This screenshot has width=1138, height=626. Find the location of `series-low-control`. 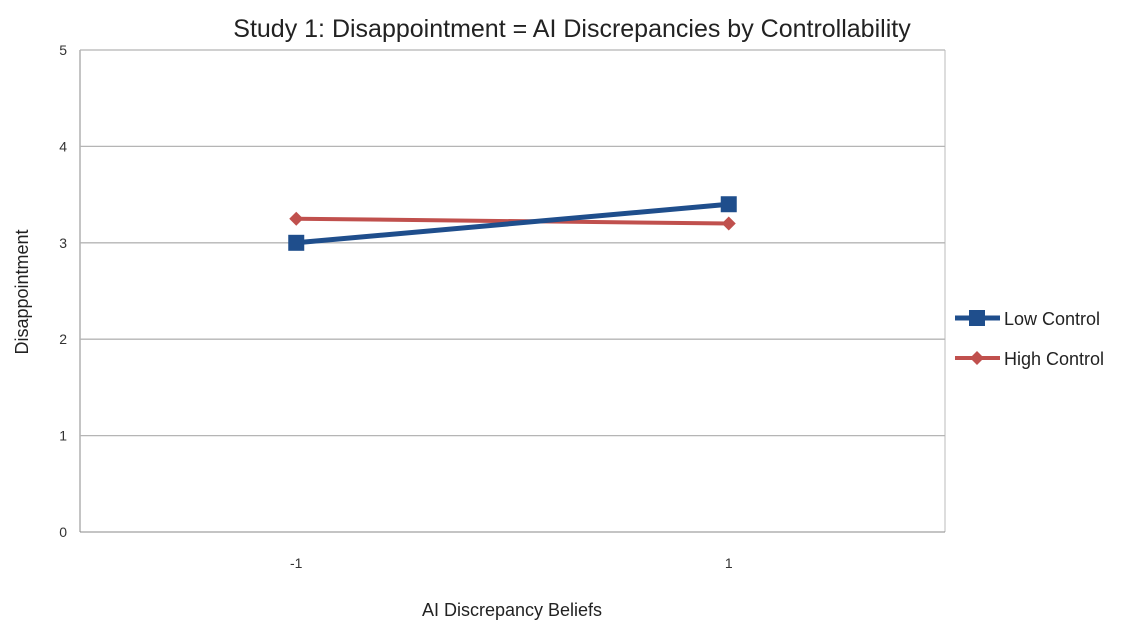

series-low-control is located at coordinates (512, 223).